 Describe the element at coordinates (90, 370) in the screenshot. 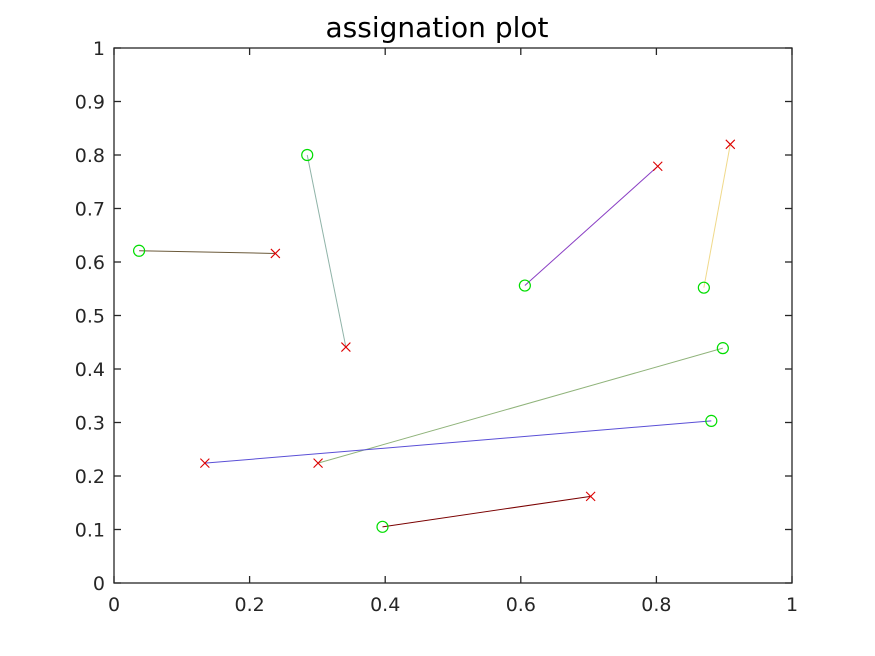

I see `y-tick-label-4: 0.4` at that location.